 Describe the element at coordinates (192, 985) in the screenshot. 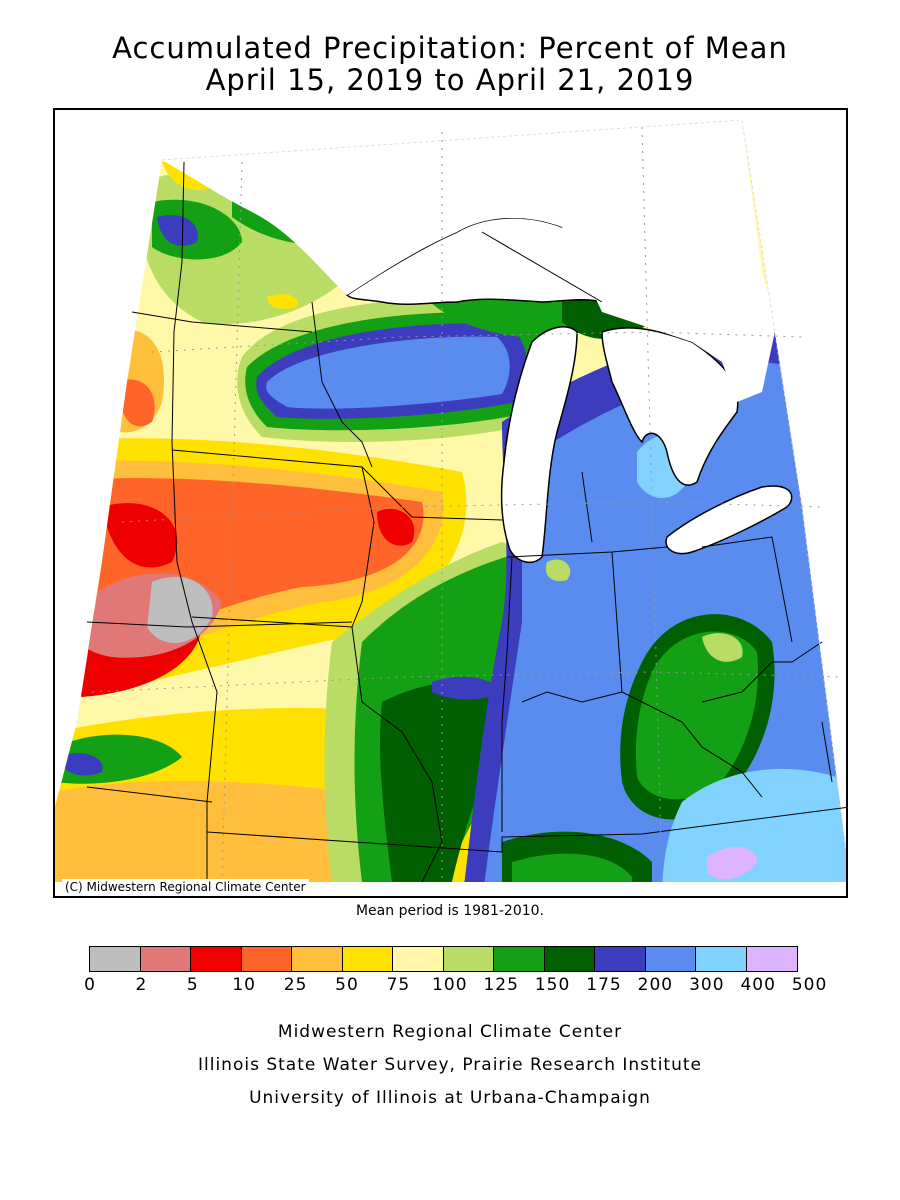

I see `legend-tick-label: 5` at that location.